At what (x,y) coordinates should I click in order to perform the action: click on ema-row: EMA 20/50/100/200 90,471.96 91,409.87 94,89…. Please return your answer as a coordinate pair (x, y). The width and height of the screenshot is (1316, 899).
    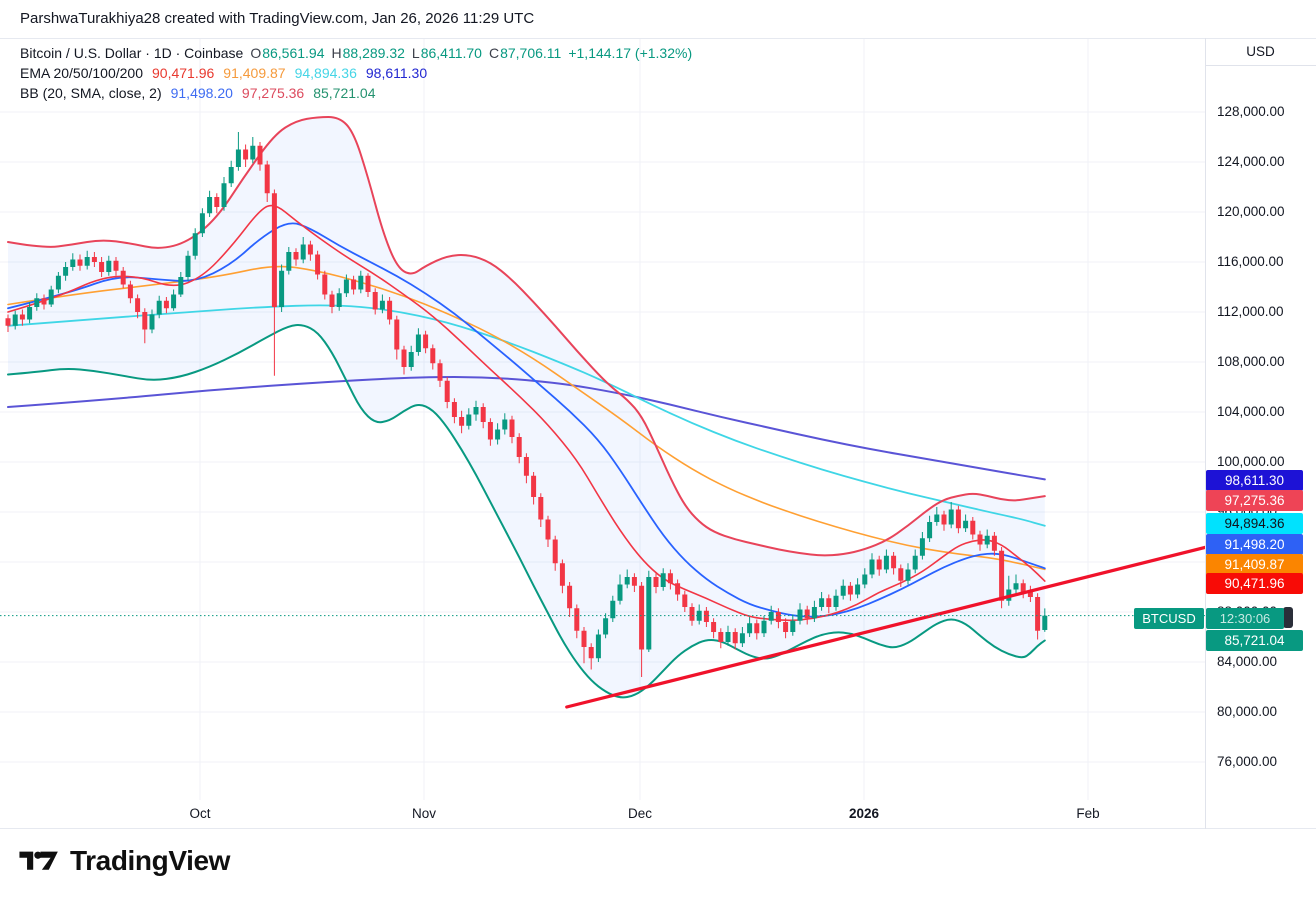
    Looking at the image, I should click on (356, 73).